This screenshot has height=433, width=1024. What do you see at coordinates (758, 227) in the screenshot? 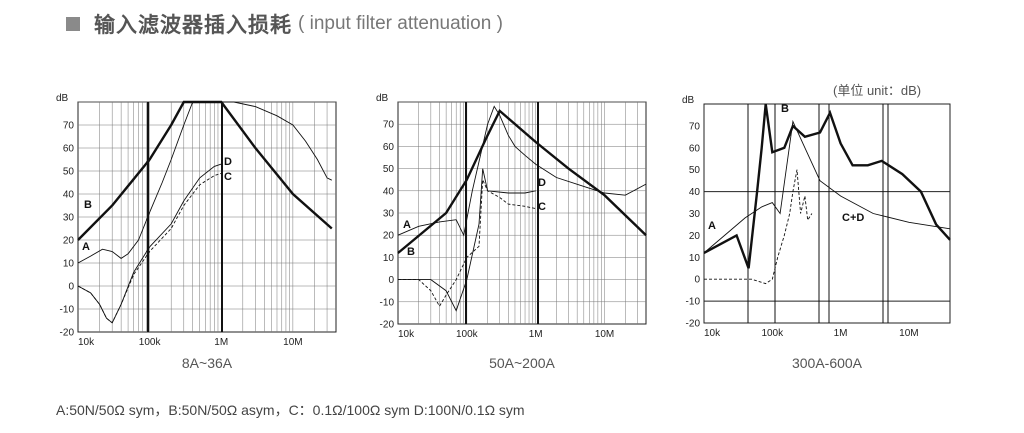
I see `series-c-d-line` at bounding box center [758, 227].